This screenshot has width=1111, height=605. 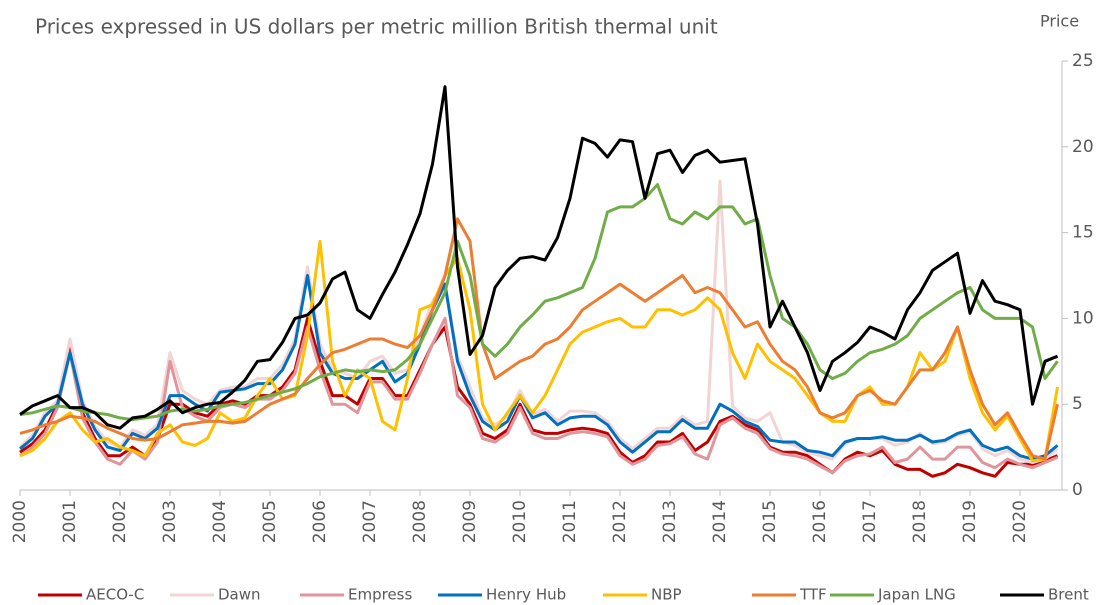 I want to click on legend-label: Dawn, so click(x=239, y=595).